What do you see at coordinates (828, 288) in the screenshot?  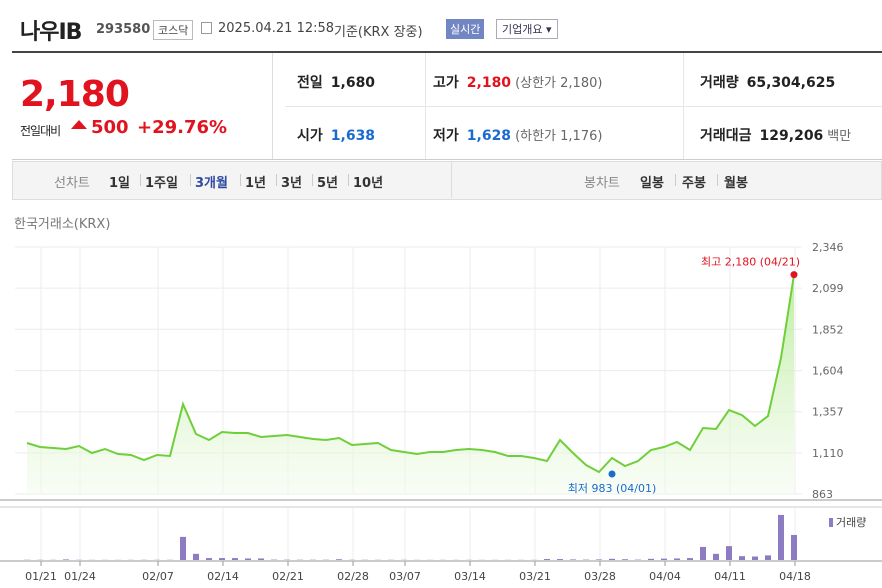 I see `y-tick-label: 2,099` at bounding box center [828, 288].